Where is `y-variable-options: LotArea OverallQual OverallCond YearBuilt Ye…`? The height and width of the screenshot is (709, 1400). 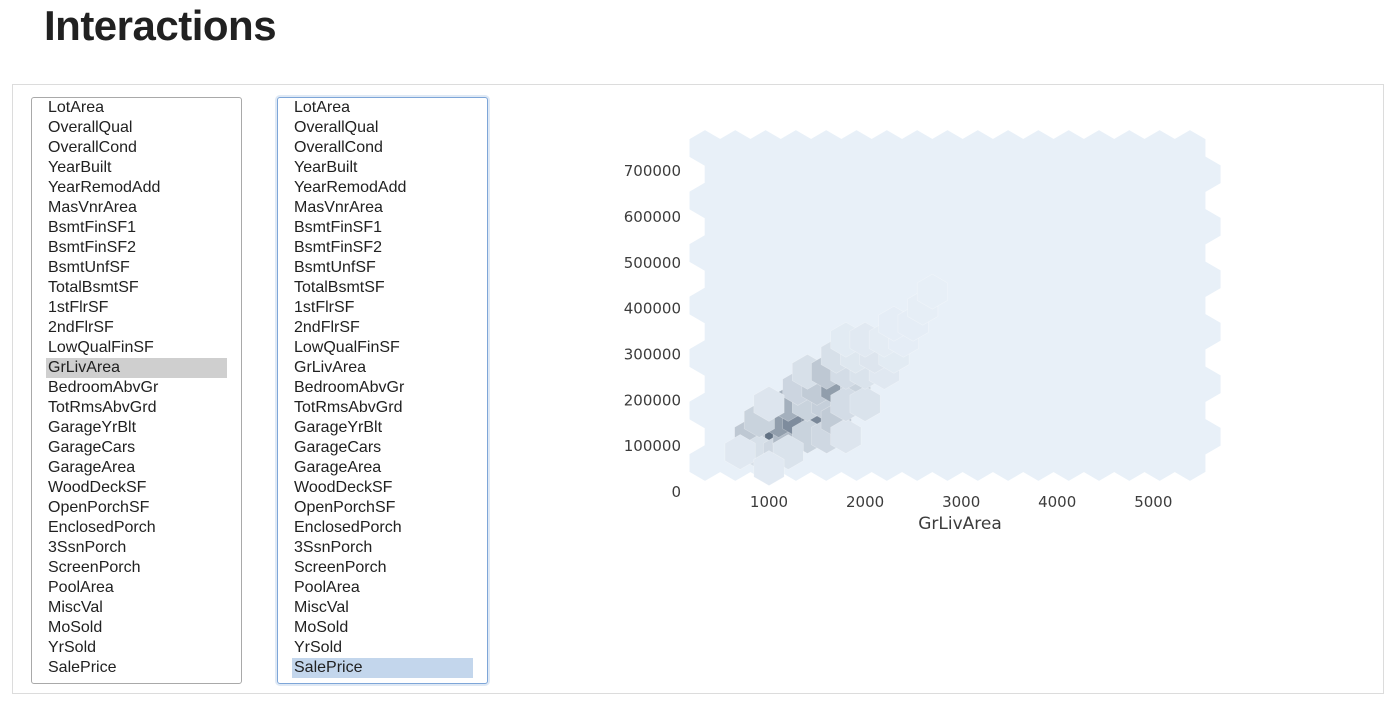 y-variable-options: LotArea OverallQual OverallCond YearBuilt Ye… is located at coordinates (382, 388).